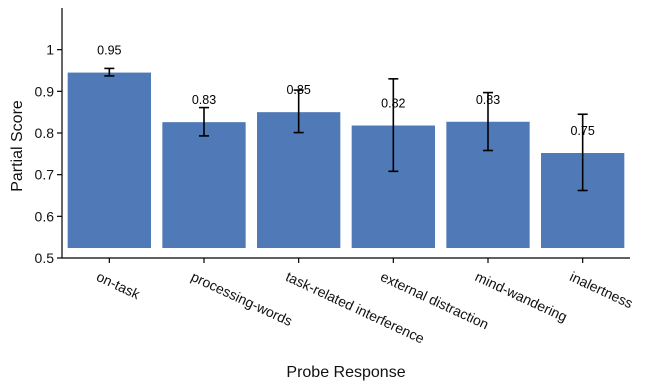  What do you see at coordinates (298, 90) in the screenshot?
I see `data-label: 0.85` at bounding box center [298, 90].